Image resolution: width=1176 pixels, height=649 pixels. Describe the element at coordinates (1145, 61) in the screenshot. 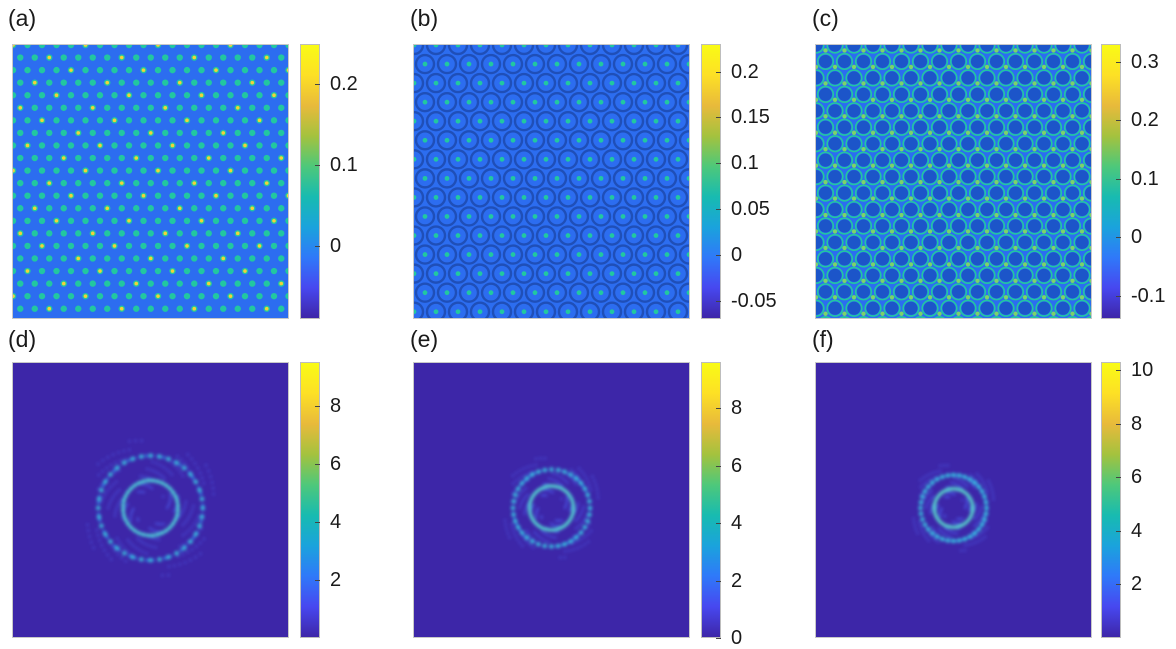

I see `colorbar-tick-label: 0.3` at that location.